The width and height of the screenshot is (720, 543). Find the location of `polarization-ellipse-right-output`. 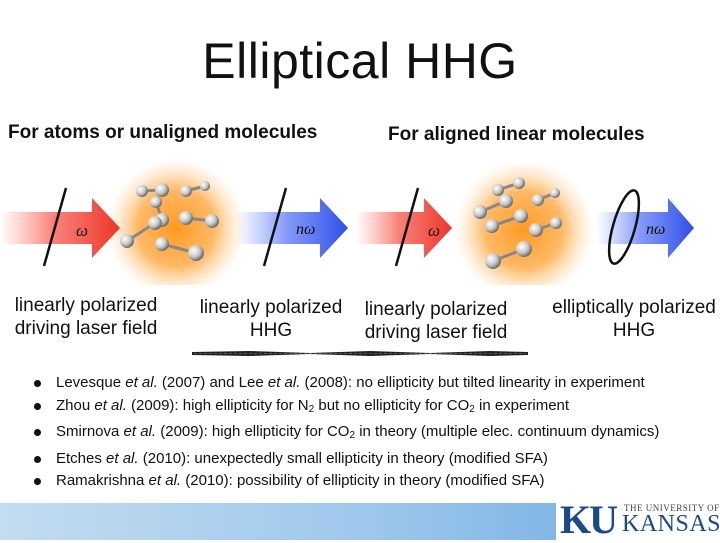

polarization-ellipse-right-output is located at coordinates (624, 227).